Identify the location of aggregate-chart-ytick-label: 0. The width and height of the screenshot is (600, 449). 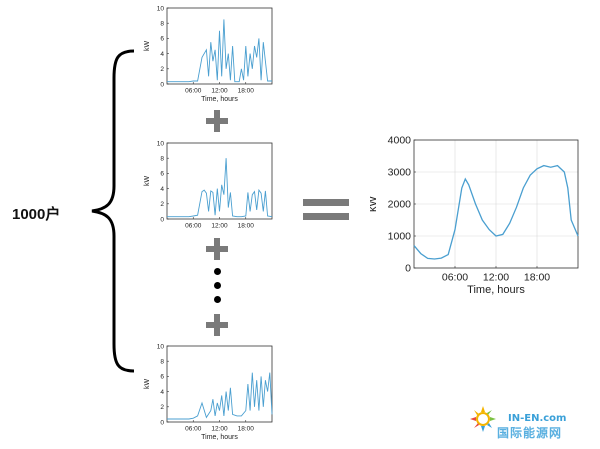
(408, 269).